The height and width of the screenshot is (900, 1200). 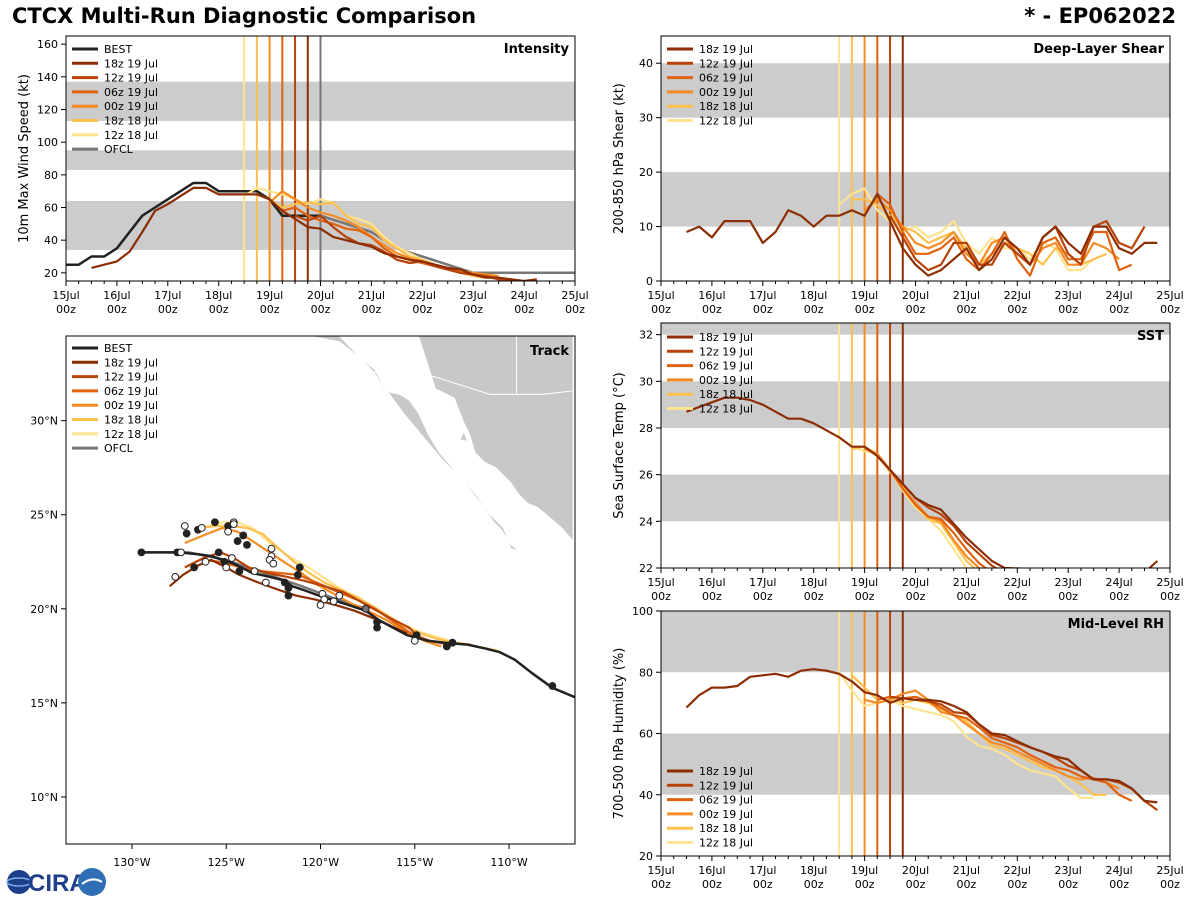 What do you see at coordinates (44, 797) in the screenshot?
I see `y-tick-label: 10°N` at bounding box center [44, 797].